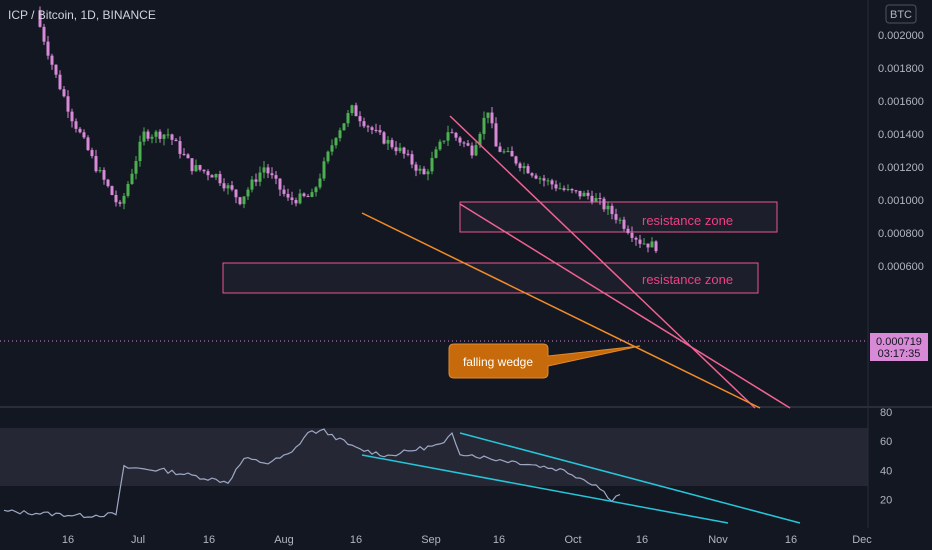 The image size is (932, 550). Describe the element at coordinates (901, 135) in the screenshot. I see `price-tick-label: 0.001400` at that location.